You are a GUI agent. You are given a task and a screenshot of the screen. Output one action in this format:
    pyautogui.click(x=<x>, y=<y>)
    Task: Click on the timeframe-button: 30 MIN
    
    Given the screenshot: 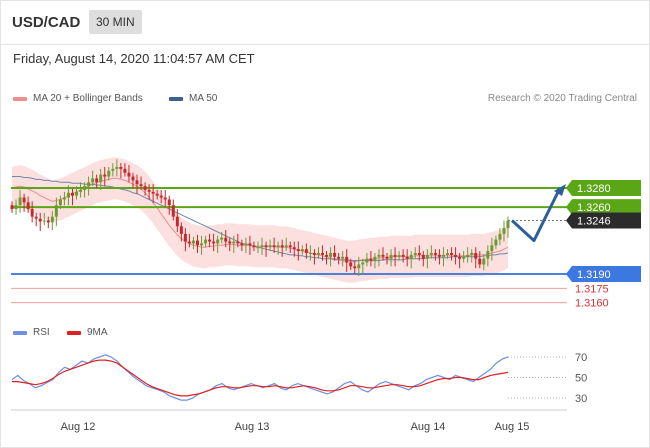 What is the action you would take?
    pyautogui.click(x=115, y=22)
    